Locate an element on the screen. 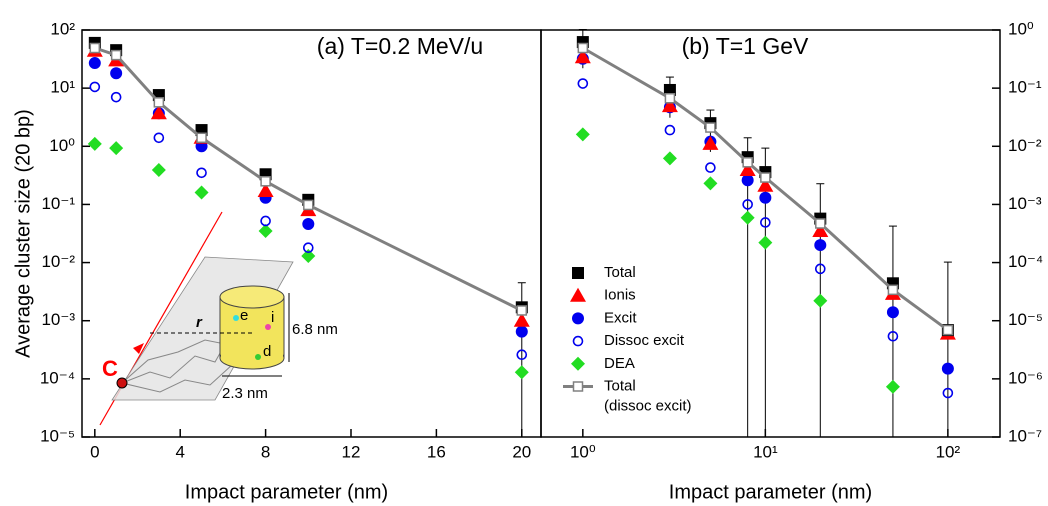 The width and height of the screenshot is (1048, 506). x-tick-label: 8 is located at coordinates (265, 451).